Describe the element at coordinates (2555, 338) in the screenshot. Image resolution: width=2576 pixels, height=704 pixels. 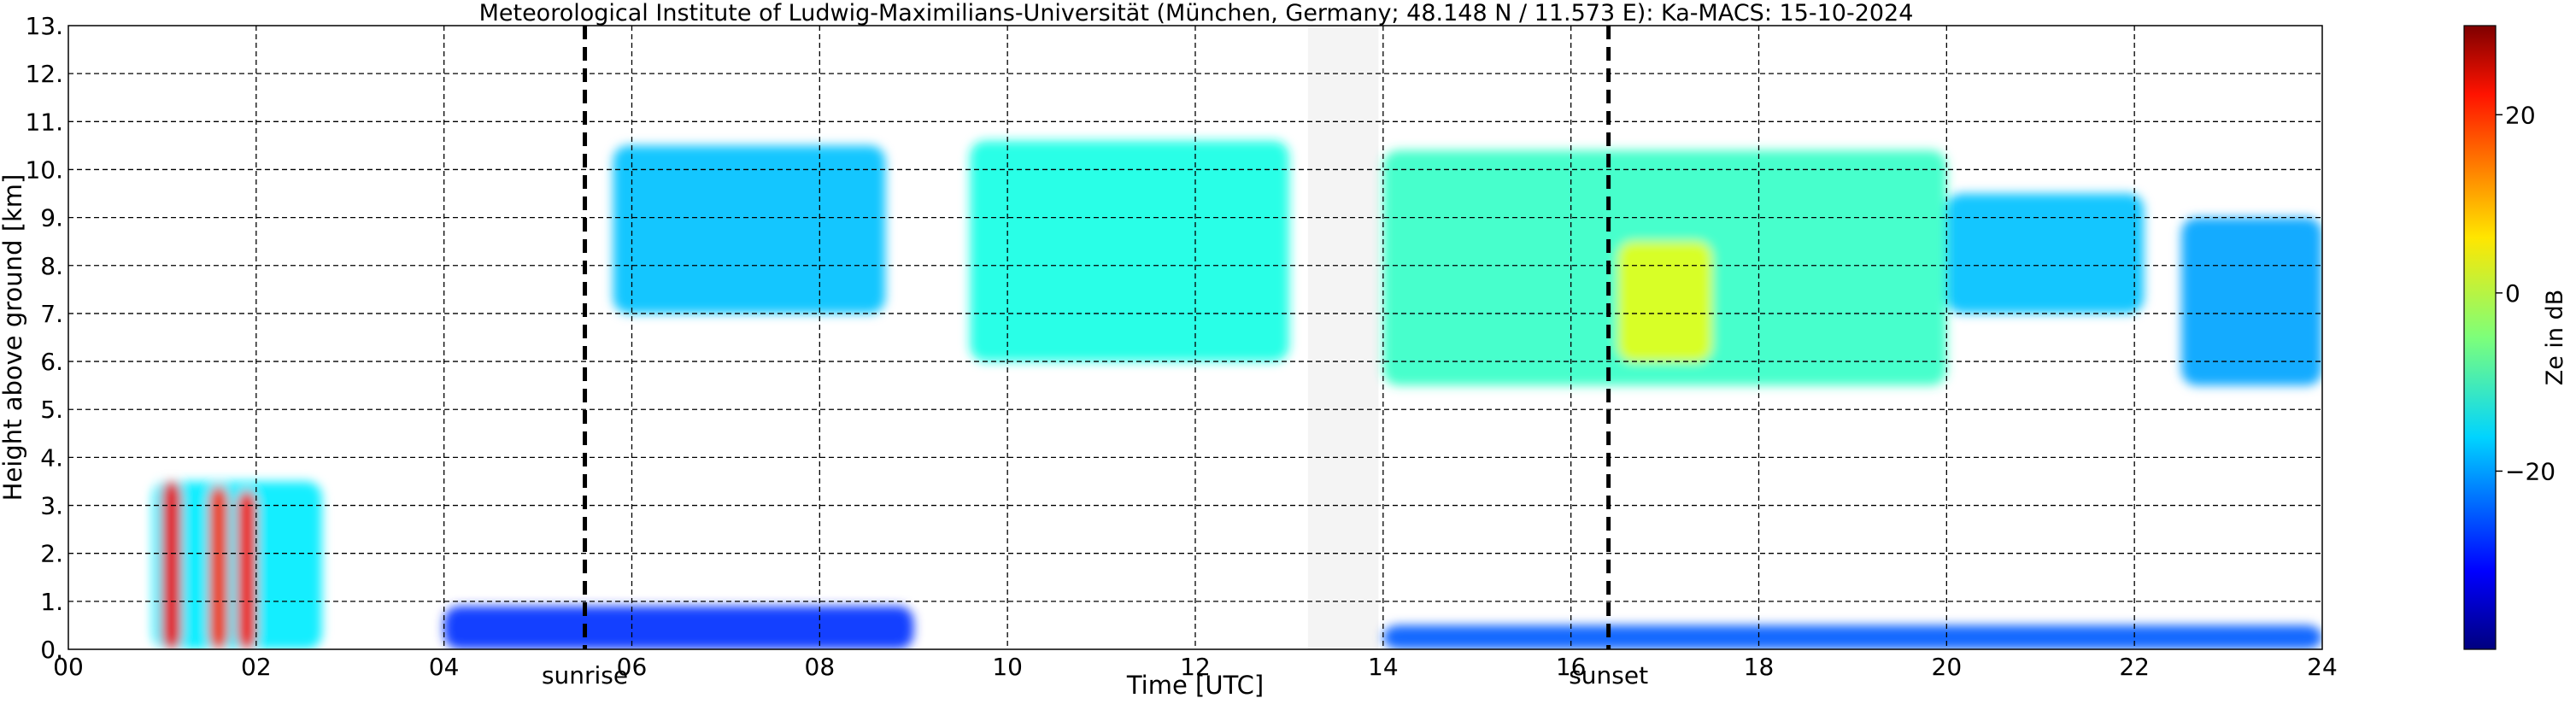
I see `colorbar-label: Ze in dB` at that location.